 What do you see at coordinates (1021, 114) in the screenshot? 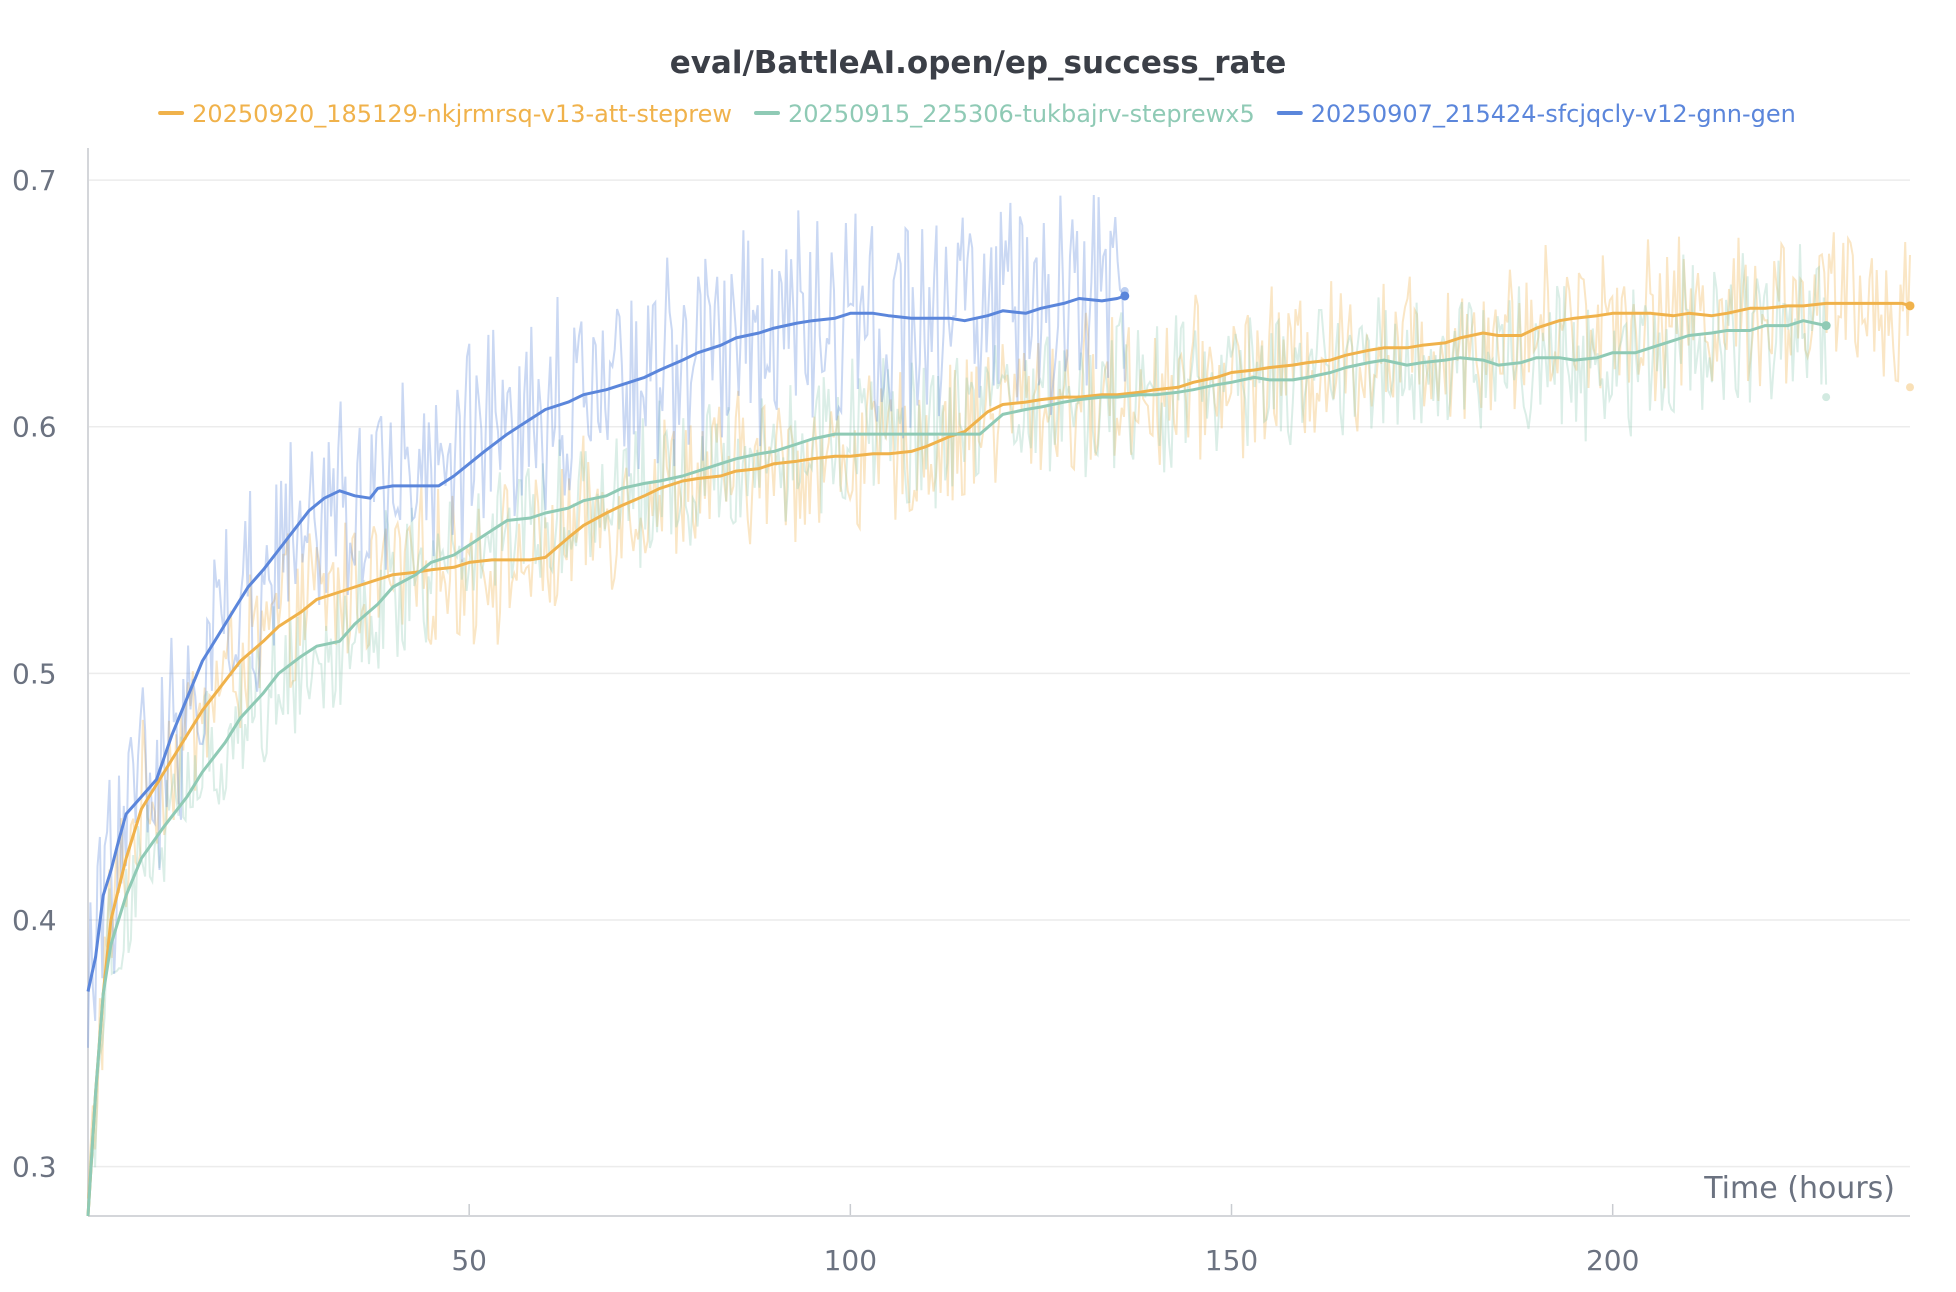
I see `legend-label: 20250915_225306-tukbajrv-steprewx5` at bounding box center [1021, 114].